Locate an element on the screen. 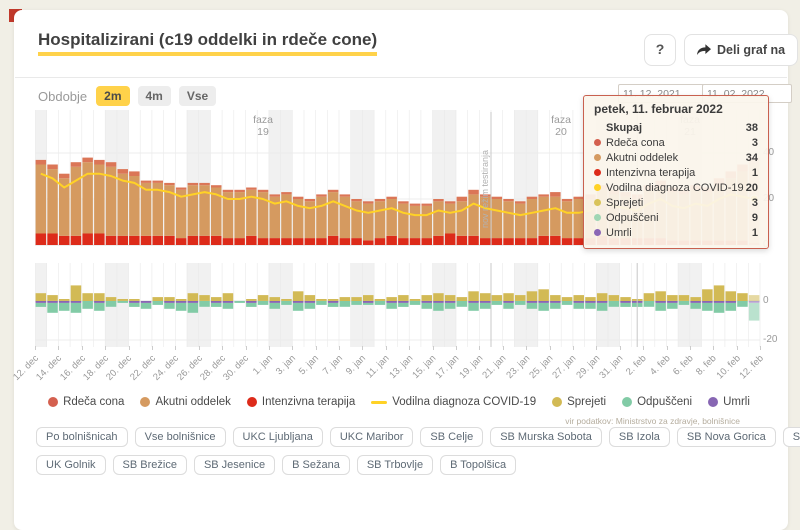 The image size is (800, 530). x-label-13jan: 13. jan is located at coordinates (401, 367).